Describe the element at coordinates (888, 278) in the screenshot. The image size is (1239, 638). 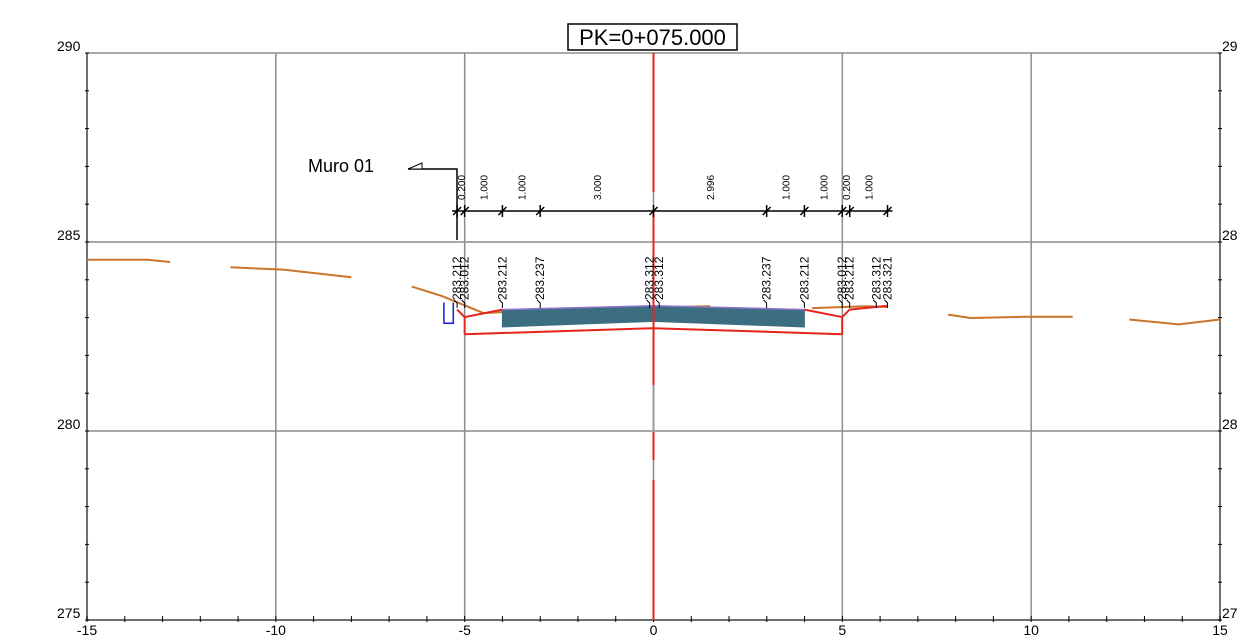
I see `elevation-label: 283.321` at that location.